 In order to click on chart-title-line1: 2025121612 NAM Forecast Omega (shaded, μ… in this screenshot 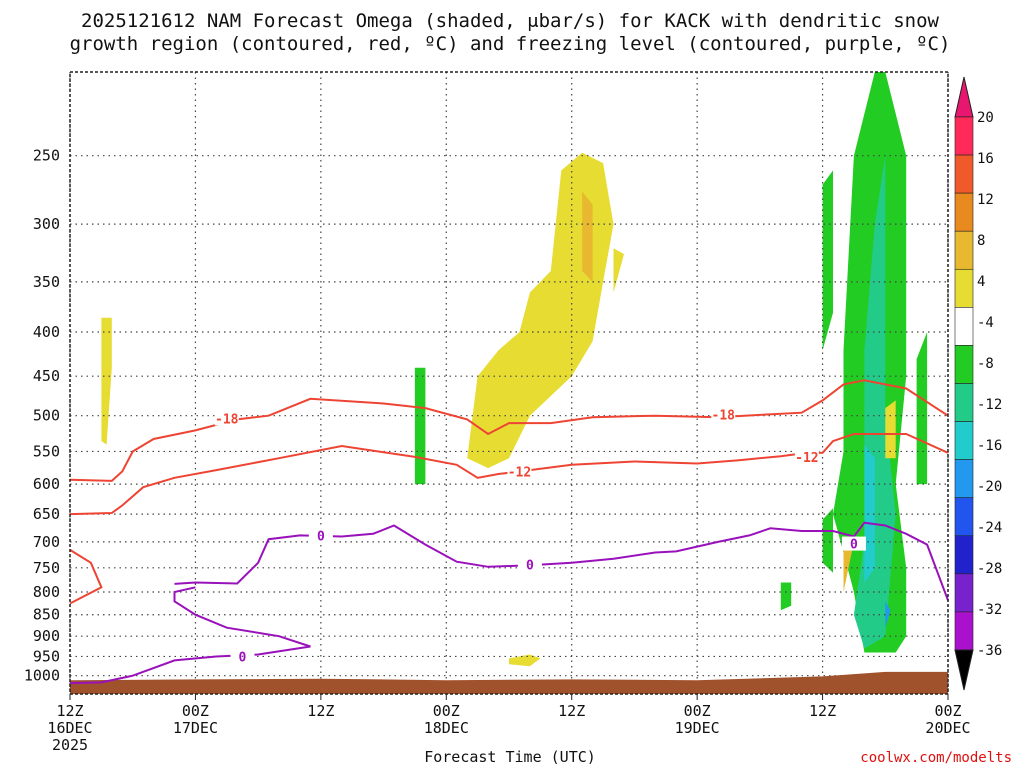, I will do `click(510, 21)`.